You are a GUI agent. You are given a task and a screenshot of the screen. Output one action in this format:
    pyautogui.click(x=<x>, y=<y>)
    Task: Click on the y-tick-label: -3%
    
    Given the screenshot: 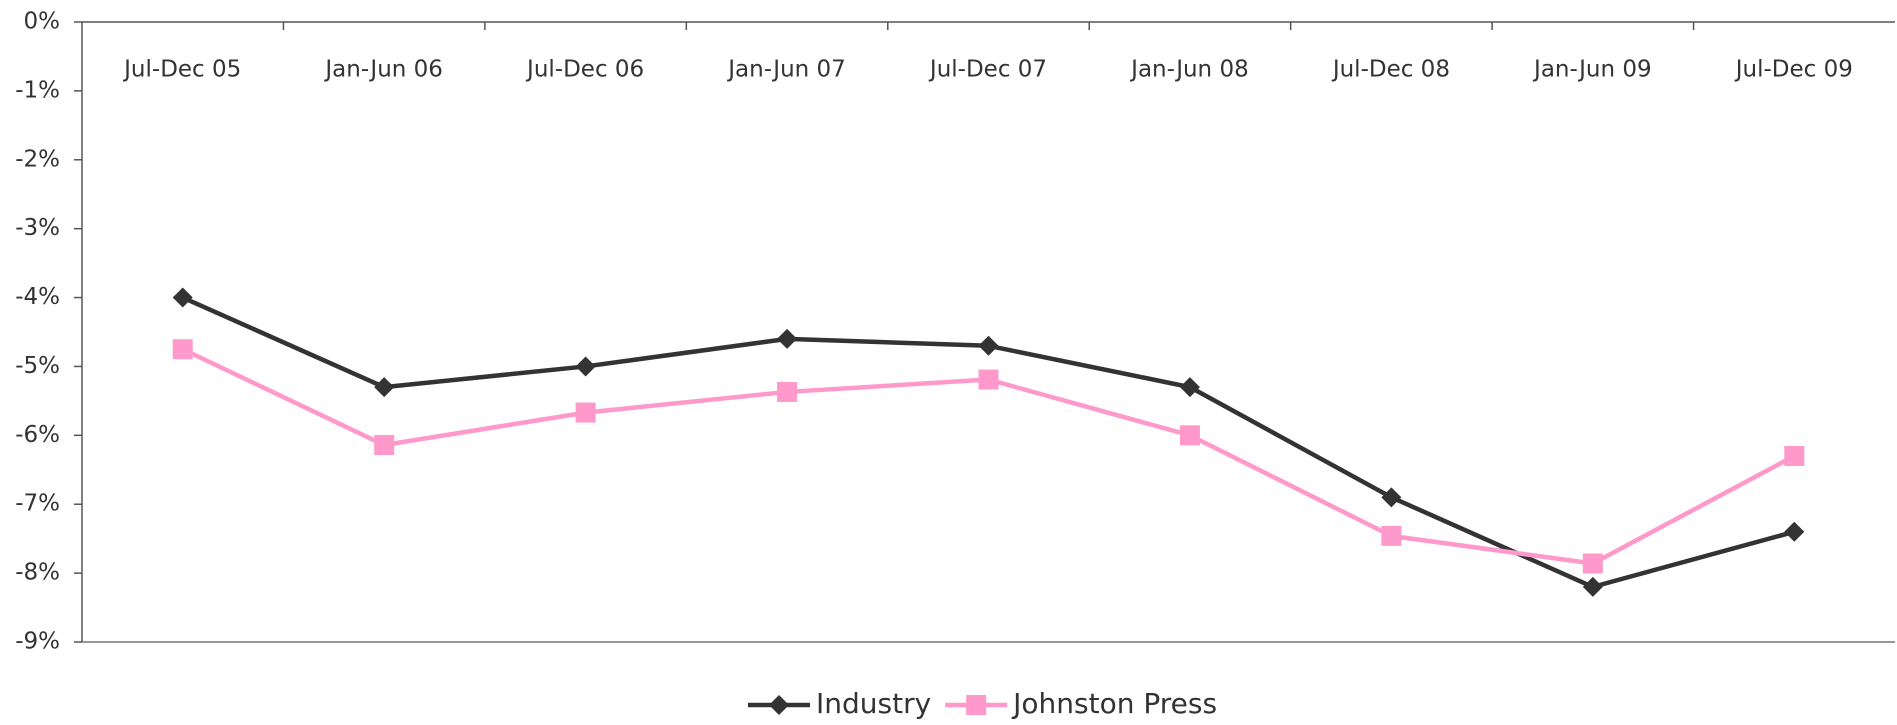 What is the action you would take?
    pyautogui.click(x=37, y=228)
    